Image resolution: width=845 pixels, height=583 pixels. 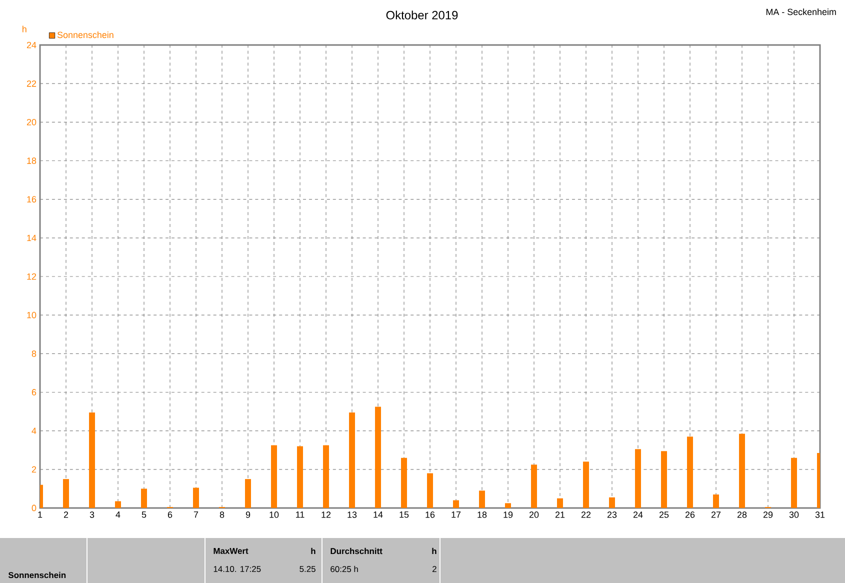 I want to click on y-tick-label: 8, so click(x=34, y=353).